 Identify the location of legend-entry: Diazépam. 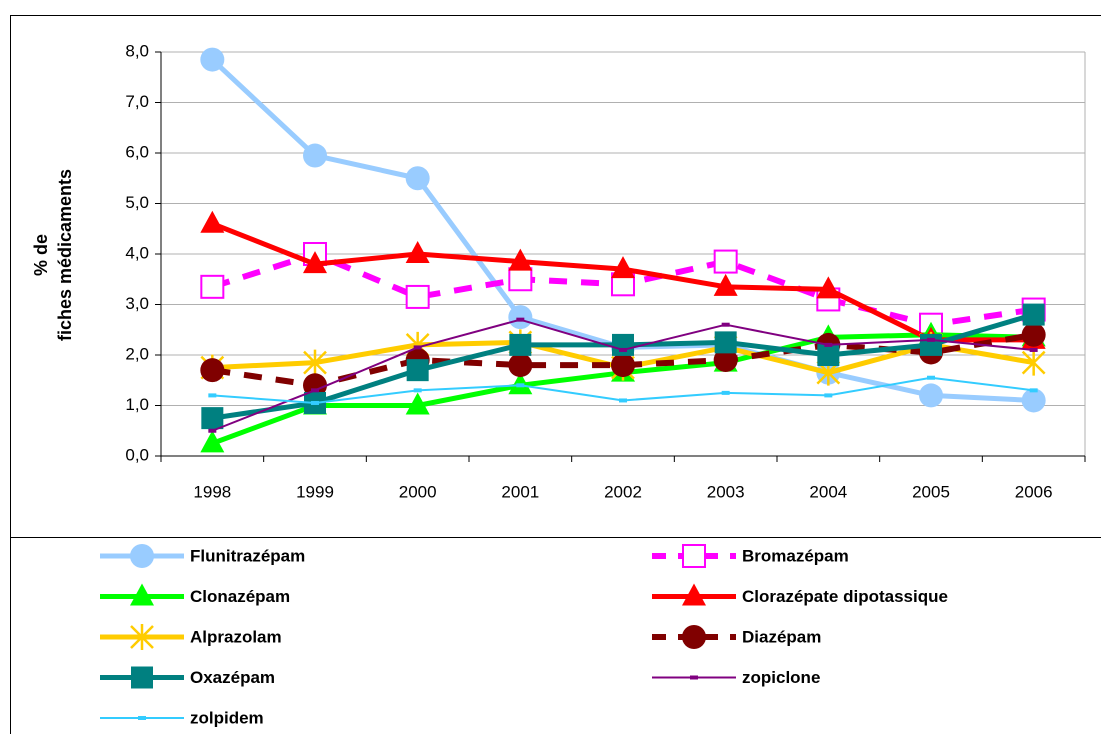
(736, 637).